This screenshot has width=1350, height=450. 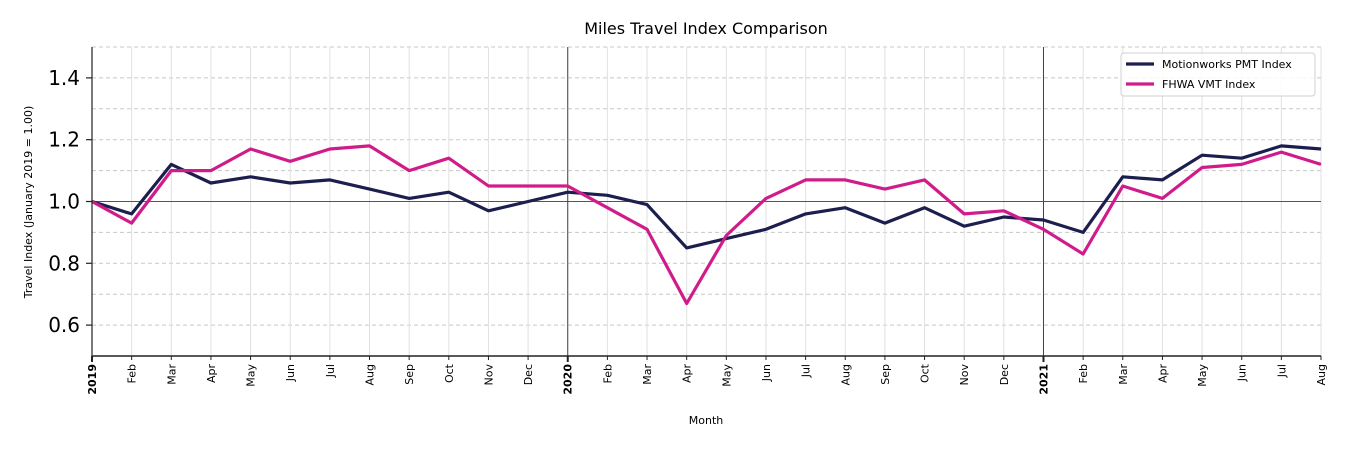 I want to click on y-axis-ticks: 0.6 0.8 1.0 1.2 1.4, so click(x=70, y=201).